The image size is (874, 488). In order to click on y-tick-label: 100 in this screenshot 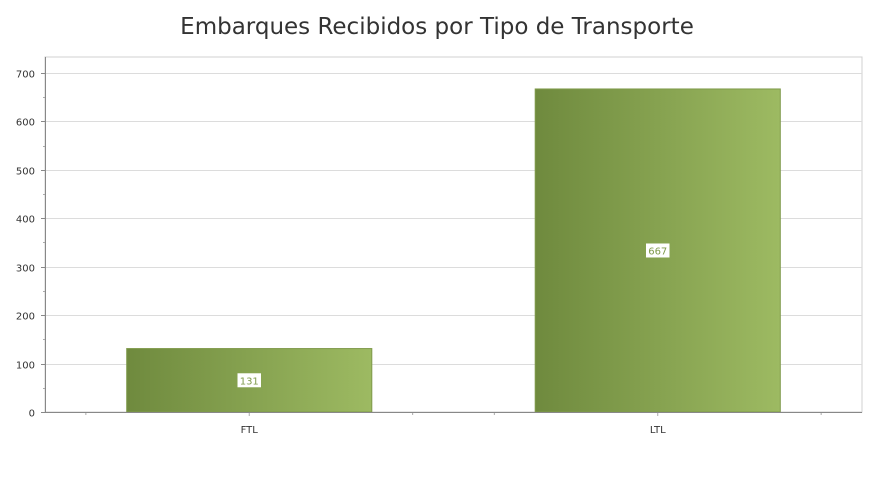, I will do `click(25, 366)`.